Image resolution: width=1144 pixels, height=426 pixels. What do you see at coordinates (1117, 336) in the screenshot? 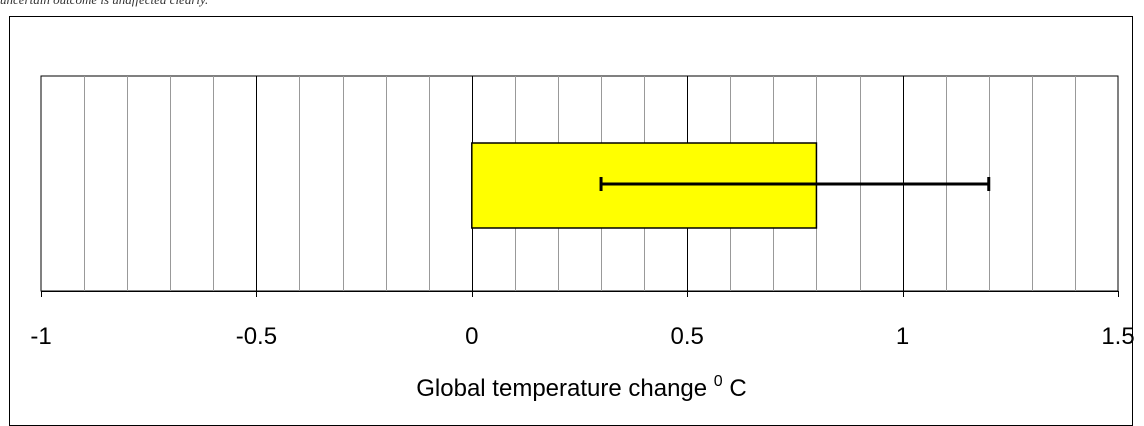
I see `x-tick-label: 1.5` at bounding box center [1117, 336].